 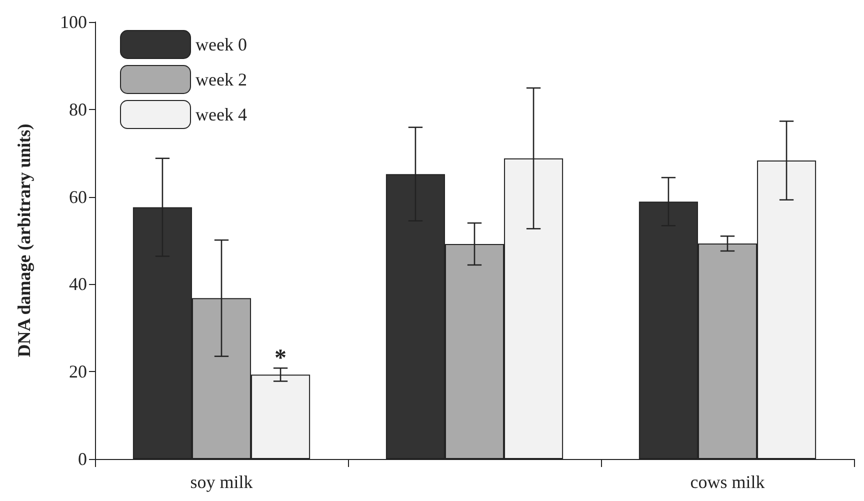 I want to click on y-tick-label: 80, so click(x=78, y=109).